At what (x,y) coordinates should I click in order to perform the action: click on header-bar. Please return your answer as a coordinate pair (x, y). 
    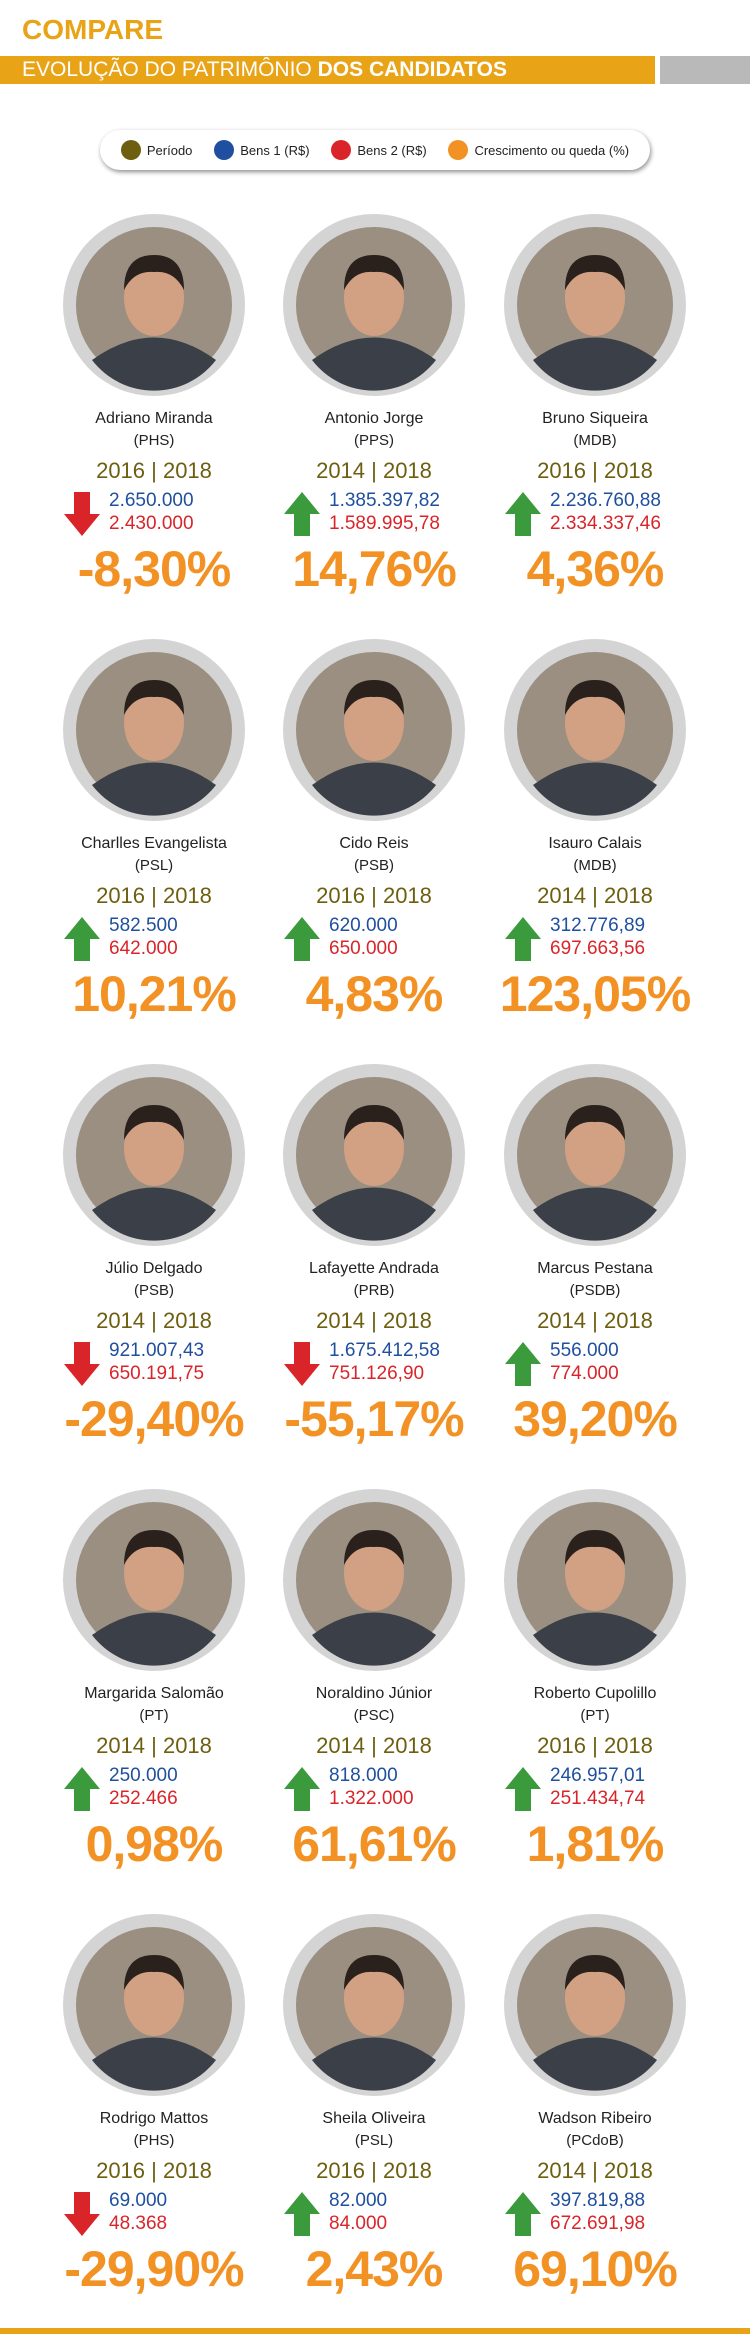
    Looking at the image, I should click on (327, 70).